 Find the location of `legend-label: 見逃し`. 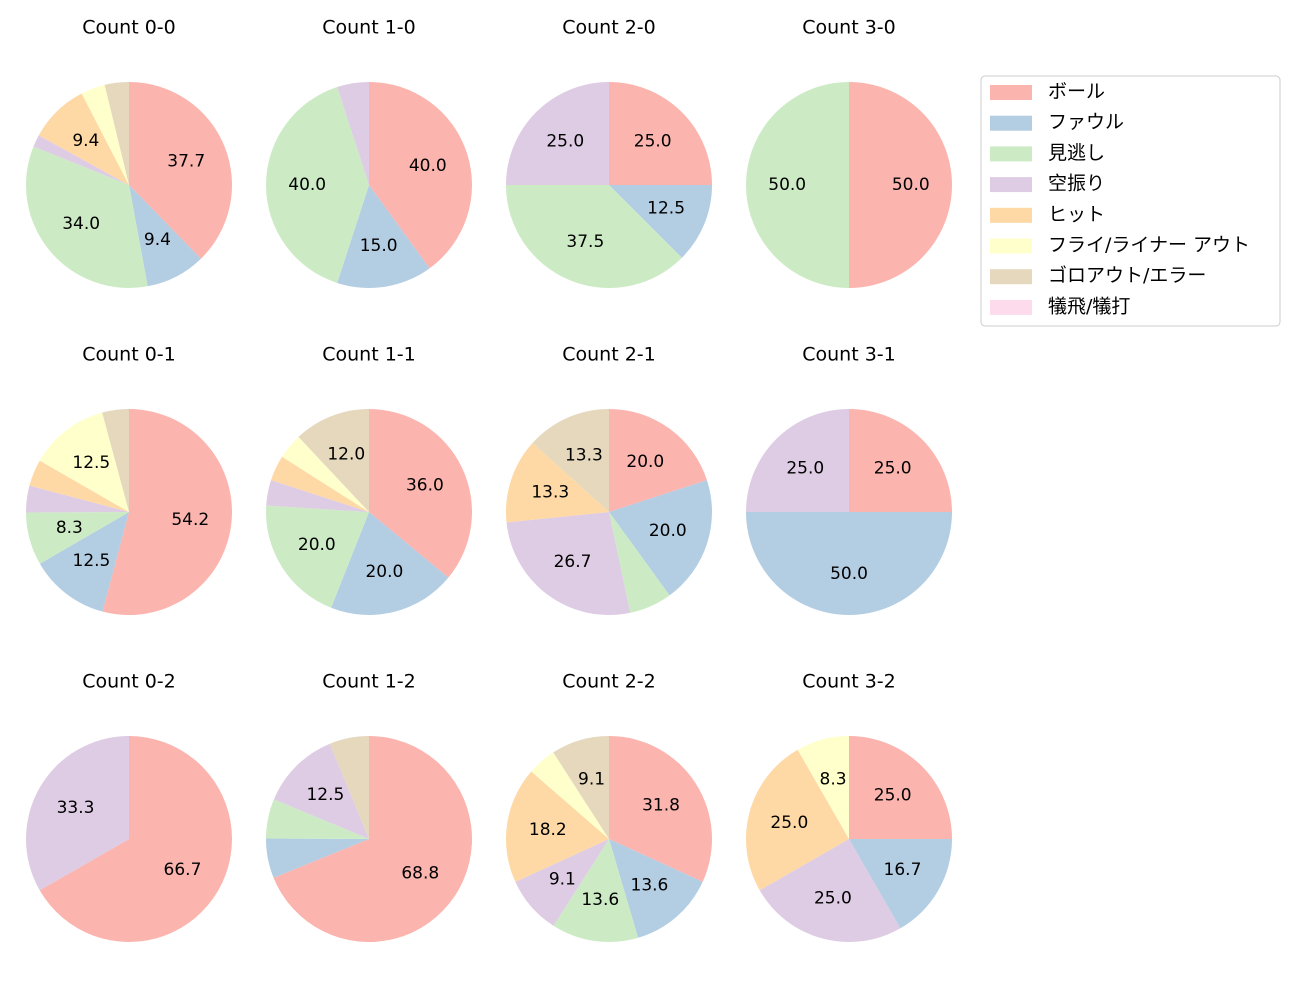

legend-label: 見逃し is located at coordinates (1076, 153).